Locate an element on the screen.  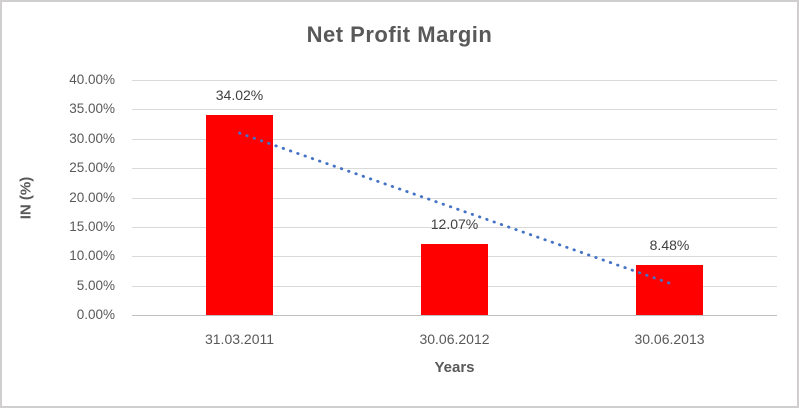
x-tick-label: 30.06.2013 is located at coordinates (669, 339).